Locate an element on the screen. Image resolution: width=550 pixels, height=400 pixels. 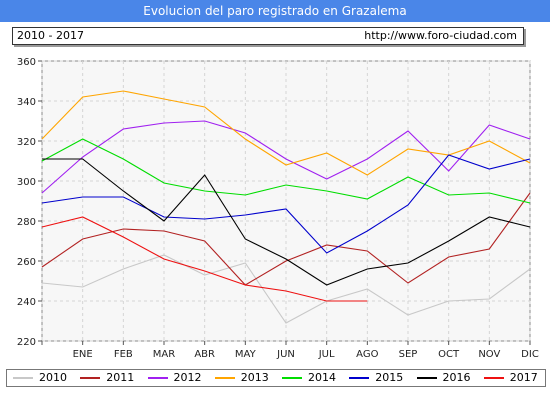
legend: 2010 2011 2012 2013 2014 2015 2016 2017 is located at coordinates (276, 378).